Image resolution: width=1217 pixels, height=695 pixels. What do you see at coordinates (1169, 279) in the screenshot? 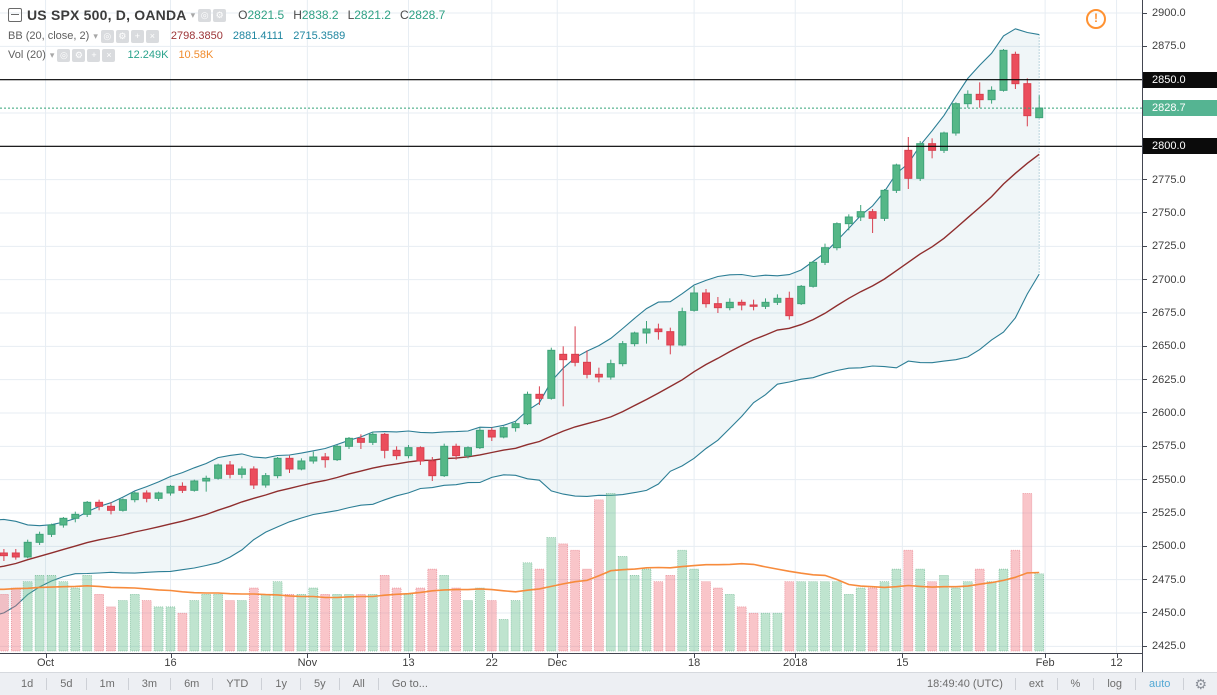
I see `price-tick-label: 2700.0` at bounding box center [1169, 279].